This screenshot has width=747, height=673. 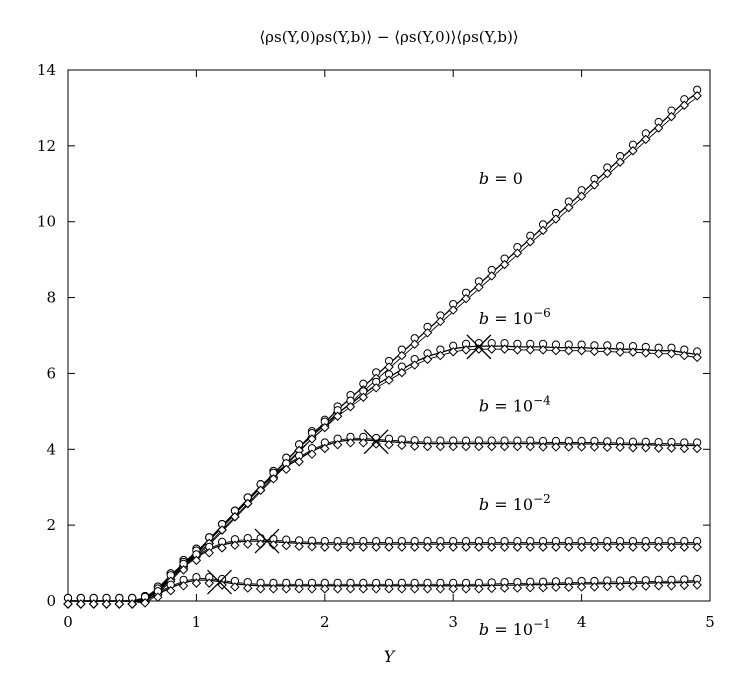 I want to click on max-crosses, so click(x=349, y=464).